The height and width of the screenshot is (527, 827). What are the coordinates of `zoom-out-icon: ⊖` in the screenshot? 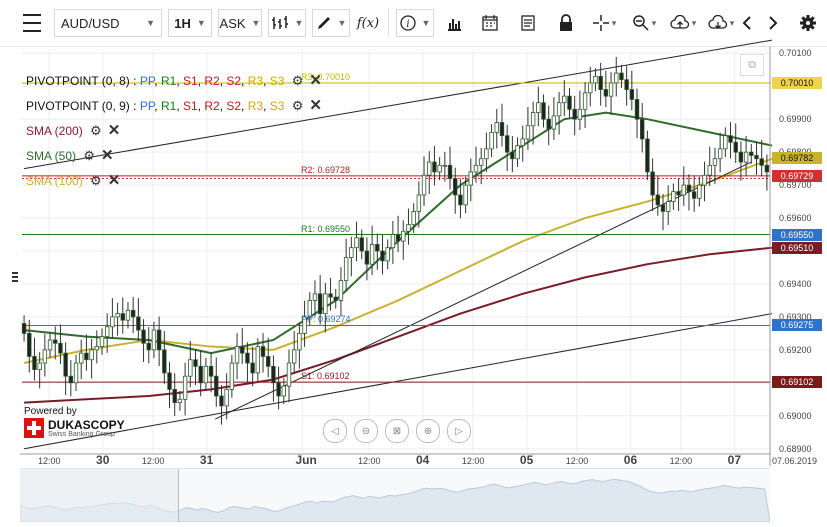 It's located at (366, 431).